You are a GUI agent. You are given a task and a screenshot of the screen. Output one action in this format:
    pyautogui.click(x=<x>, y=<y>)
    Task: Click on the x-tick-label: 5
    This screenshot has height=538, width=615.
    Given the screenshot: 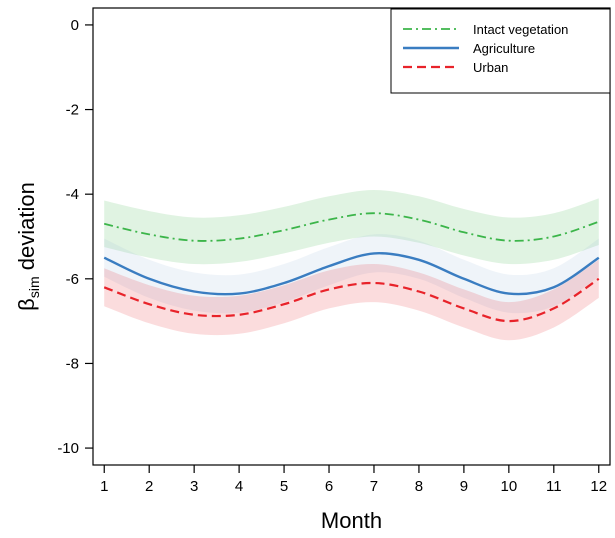 What is the action you would take?
    pyautogui.click(x=284, y=486)
    